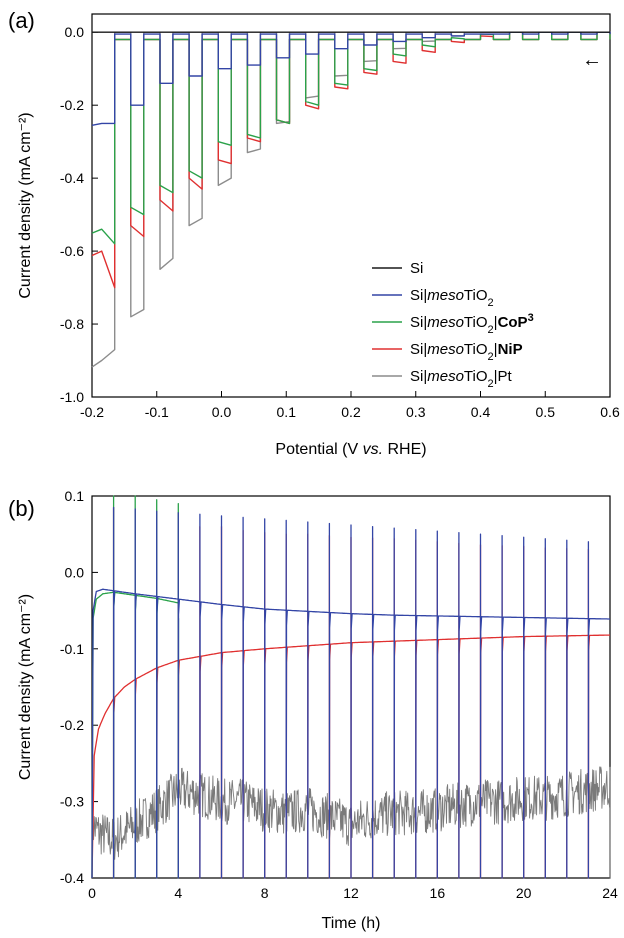  Describe the element at coordinates (178, 893) in the screenshot. I see `chart-b-x-tick-label: 4` at that location.